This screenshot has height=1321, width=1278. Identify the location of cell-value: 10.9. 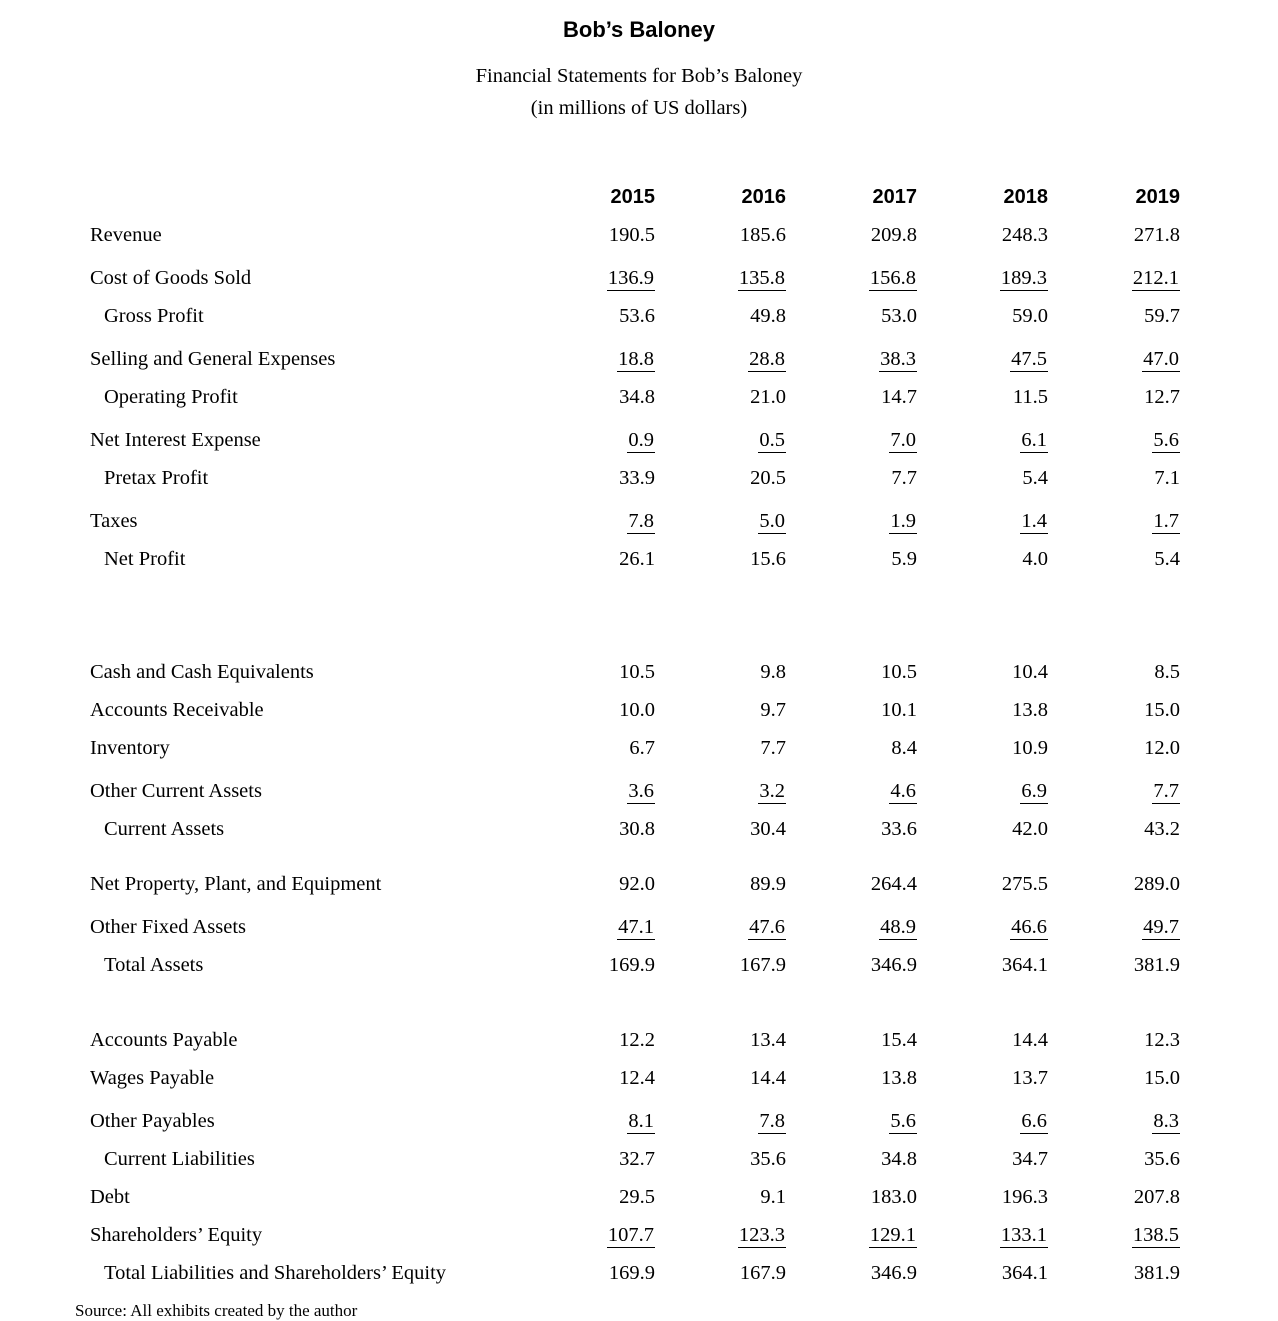
(1030, 748).